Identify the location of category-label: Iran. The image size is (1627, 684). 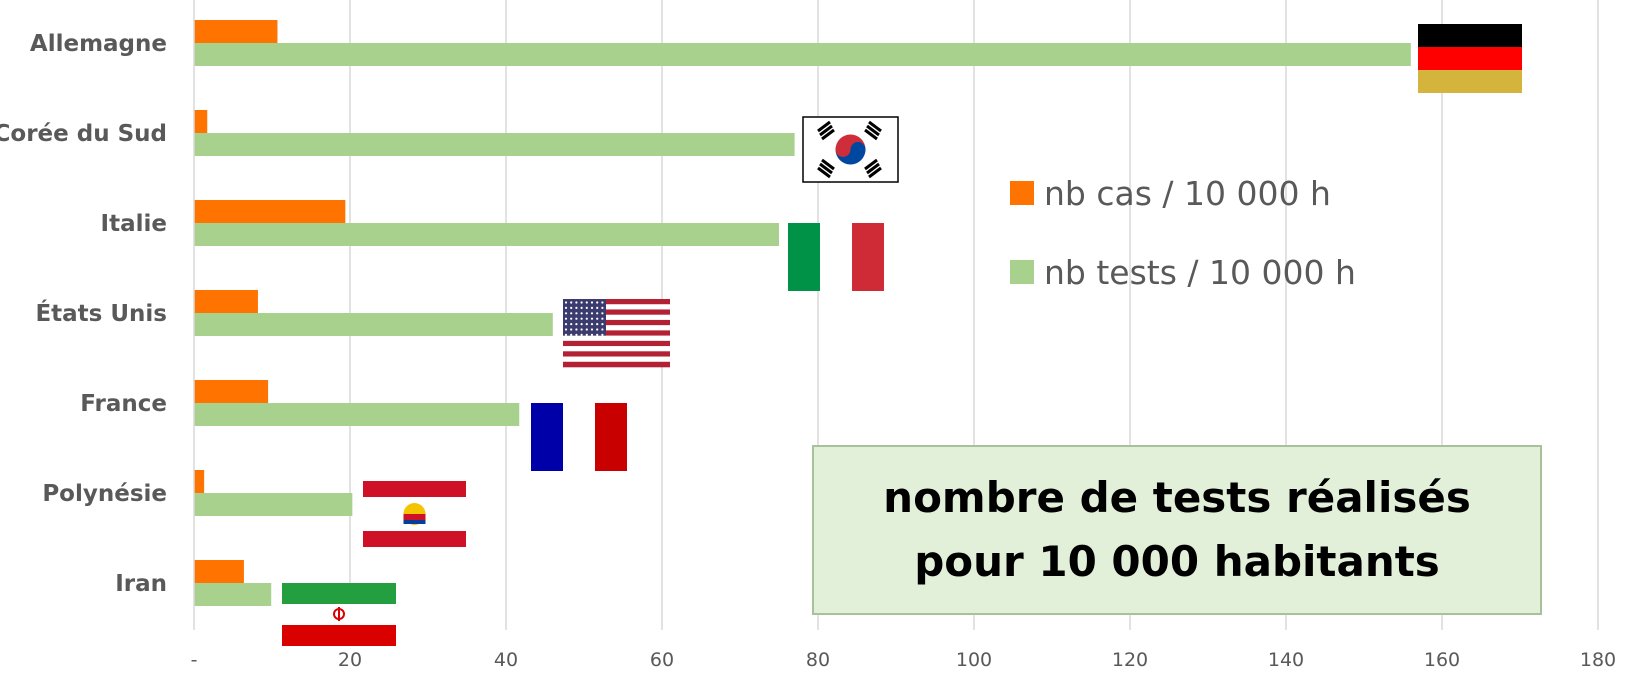
(141, 584).